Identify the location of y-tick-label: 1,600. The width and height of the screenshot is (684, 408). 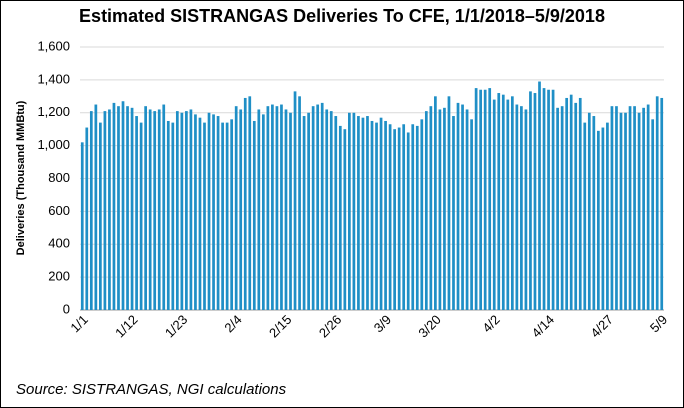
(53, 45).